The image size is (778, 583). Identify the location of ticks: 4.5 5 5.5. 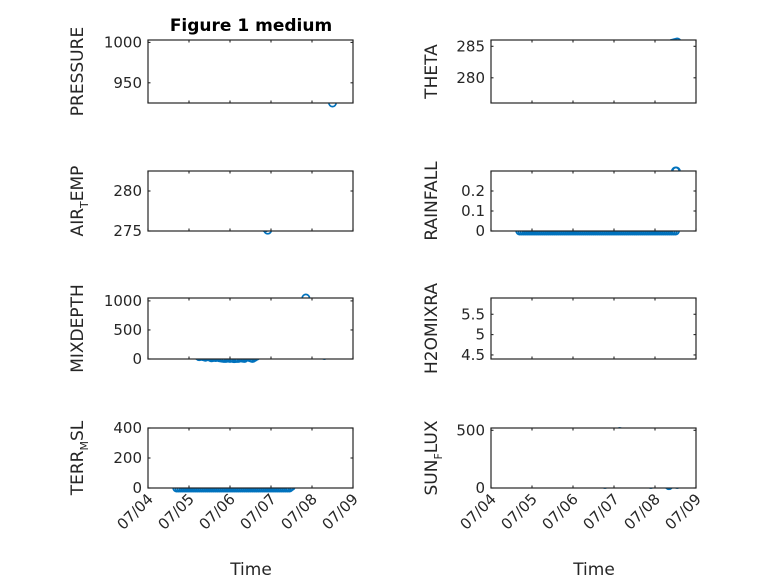
(579, 331).